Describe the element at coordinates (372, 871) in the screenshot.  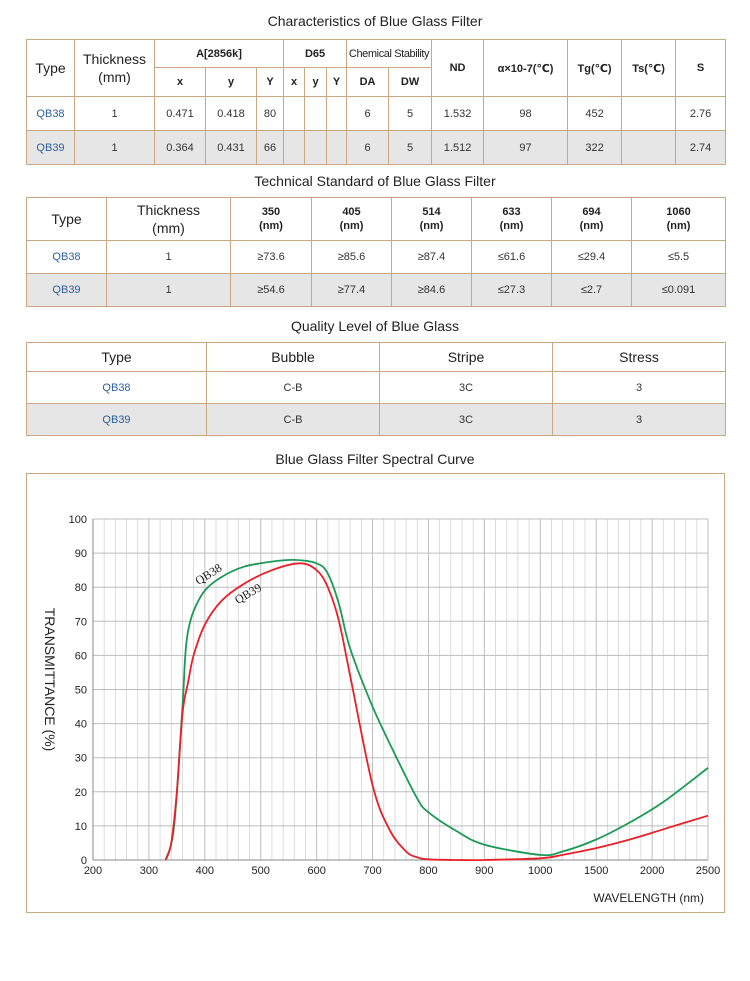
I see `x-tick-label: 700` at that location.